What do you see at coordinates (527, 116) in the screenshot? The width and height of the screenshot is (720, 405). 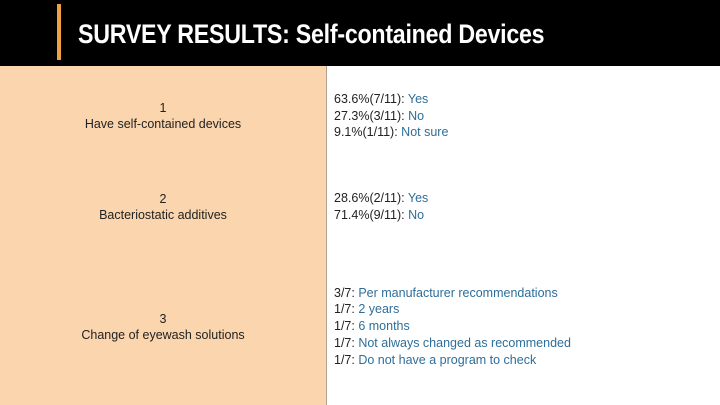 I see `answer-line: 27.3%(3/11): No` at bounding box center [527, 116].